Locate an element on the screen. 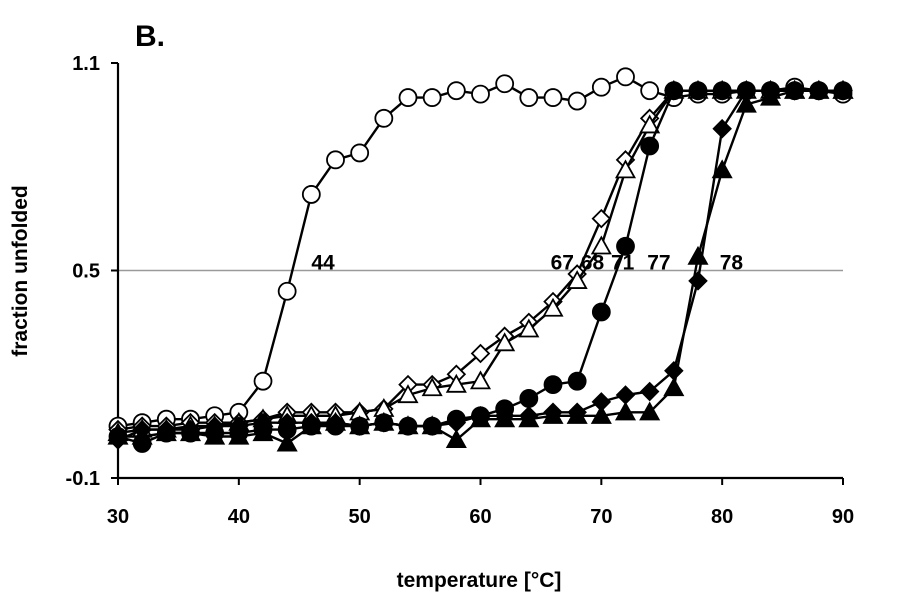 This screenshot has width=914, height=600. y-axis-label: fraction unfolded is located at coordinates (20, 271).